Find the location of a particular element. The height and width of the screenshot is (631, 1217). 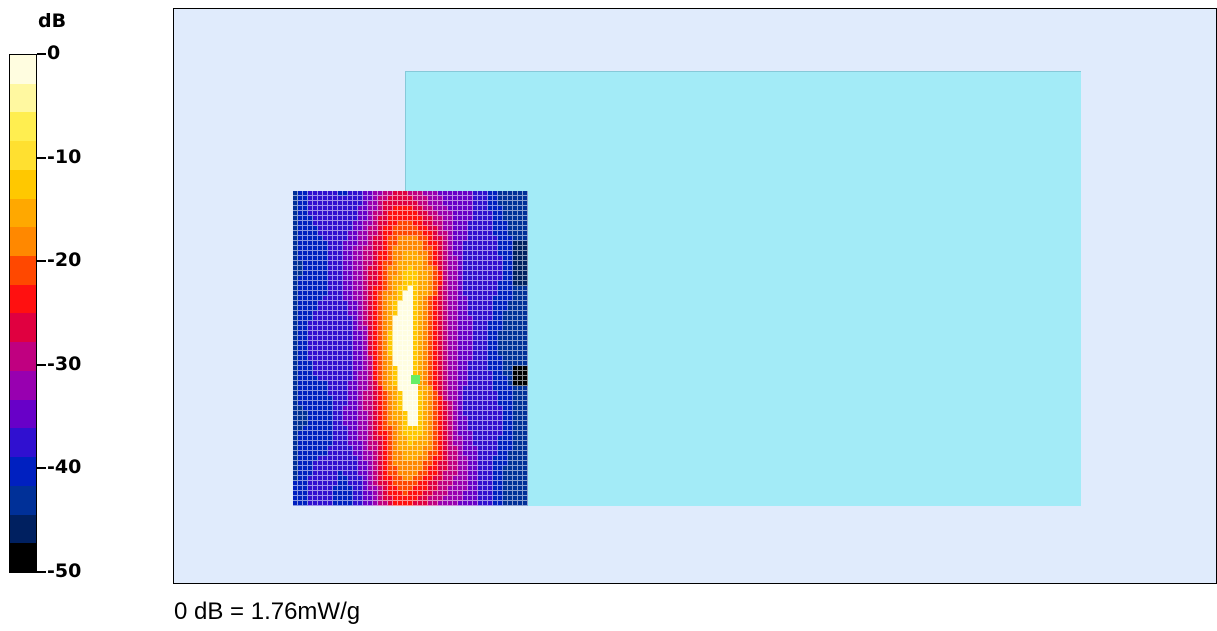

legend-tick-label: -40 is located at coordinates (64, 467).